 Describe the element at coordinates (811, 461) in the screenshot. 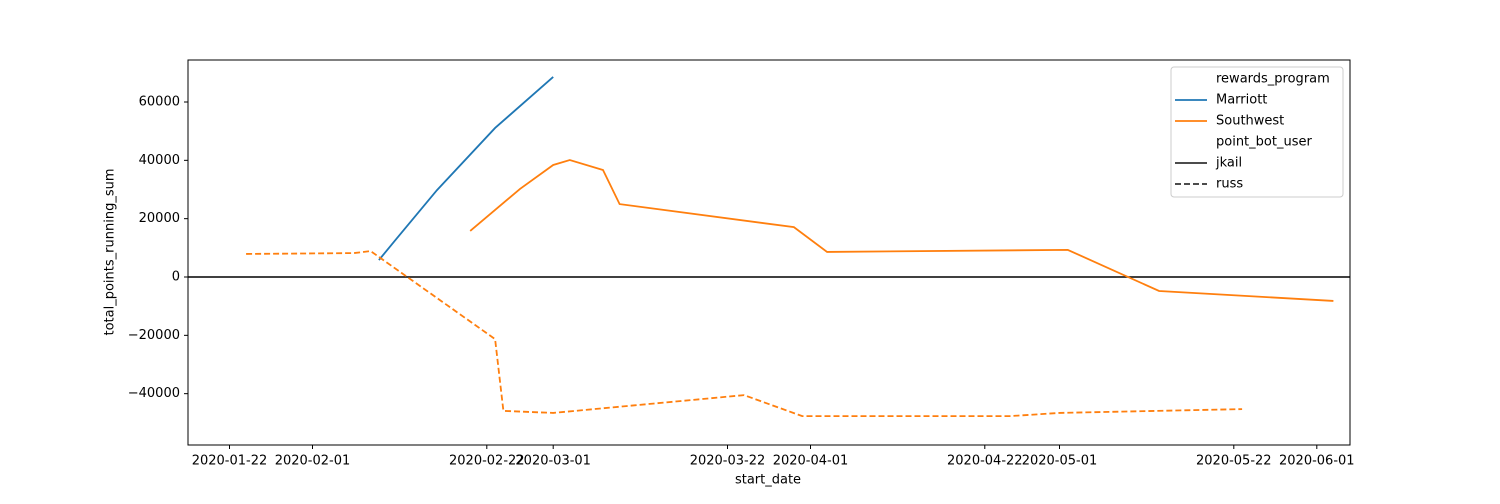

I see `x-tick-label: 2020-04-01` at that location.